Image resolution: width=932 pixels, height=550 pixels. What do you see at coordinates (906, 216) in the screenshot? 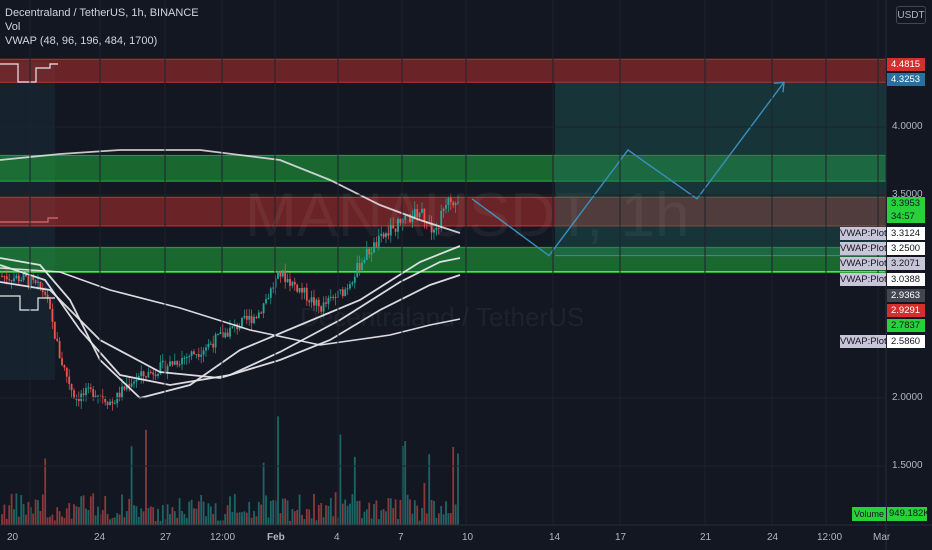
I see `price-label: 34:57` at bounding box center [906, 216].